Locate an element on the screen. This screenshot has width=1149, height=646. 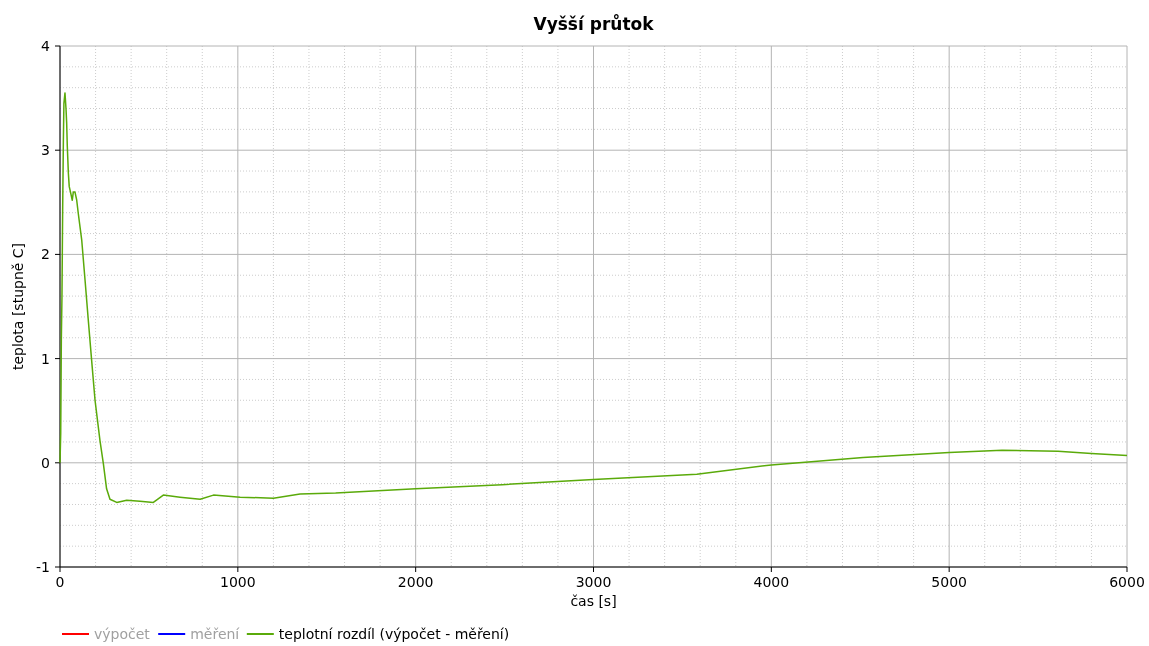
x-axis-title: čas [s] is located at coordinates (593, 601).